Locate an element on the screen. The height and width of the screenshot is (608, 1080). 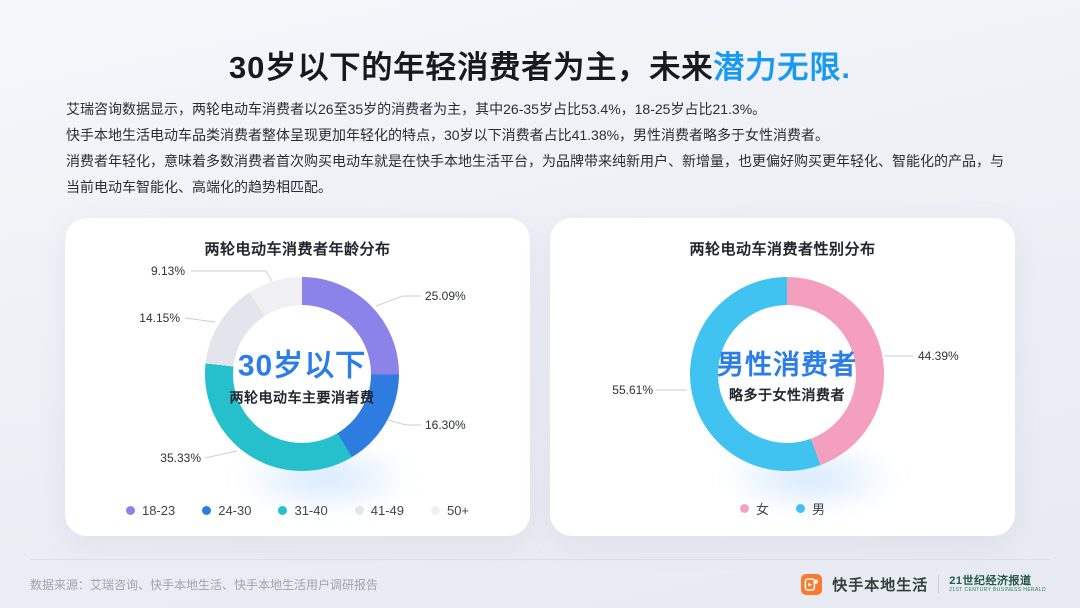
age-donut-chart: 30岁以下 两轮电动车主要消者费 is located at coordinates (302, 374).